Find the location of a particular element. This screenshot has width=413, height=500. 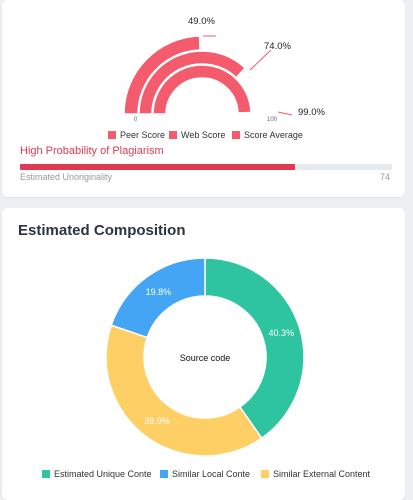

gauge-legend-average: Score Average is located at coordinates (267, 135).